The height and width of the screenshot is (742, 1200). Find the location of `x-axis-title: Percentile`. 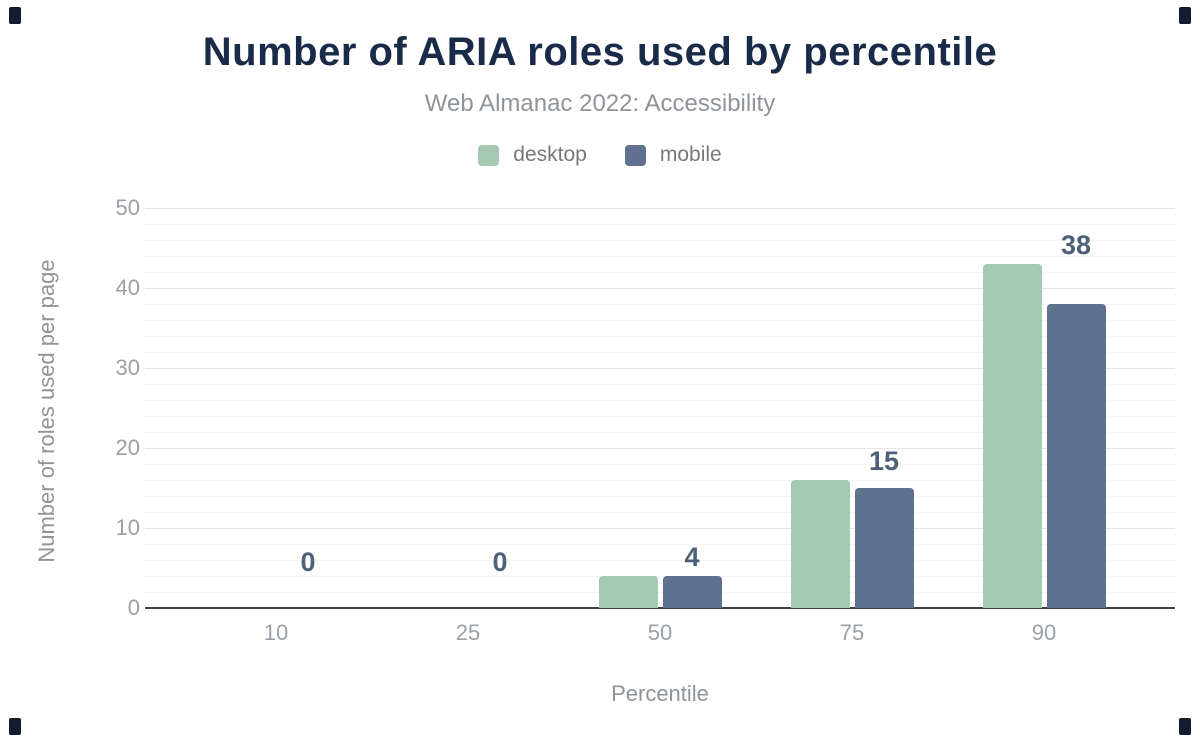

x-axis-title: Percentile is located at coordinates (660, 693).